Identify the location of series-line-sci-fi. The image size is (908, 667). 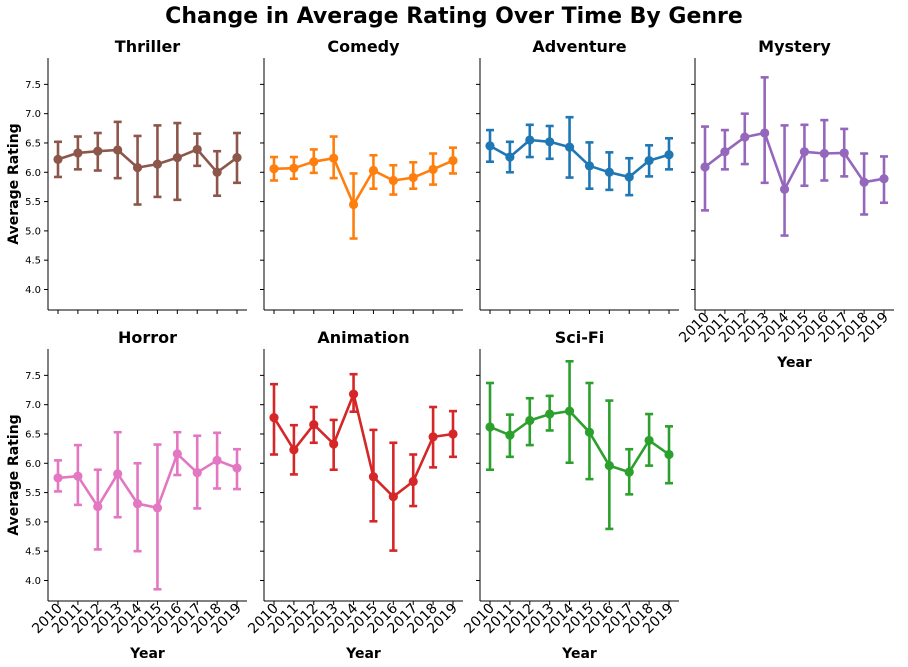
(579, 441).